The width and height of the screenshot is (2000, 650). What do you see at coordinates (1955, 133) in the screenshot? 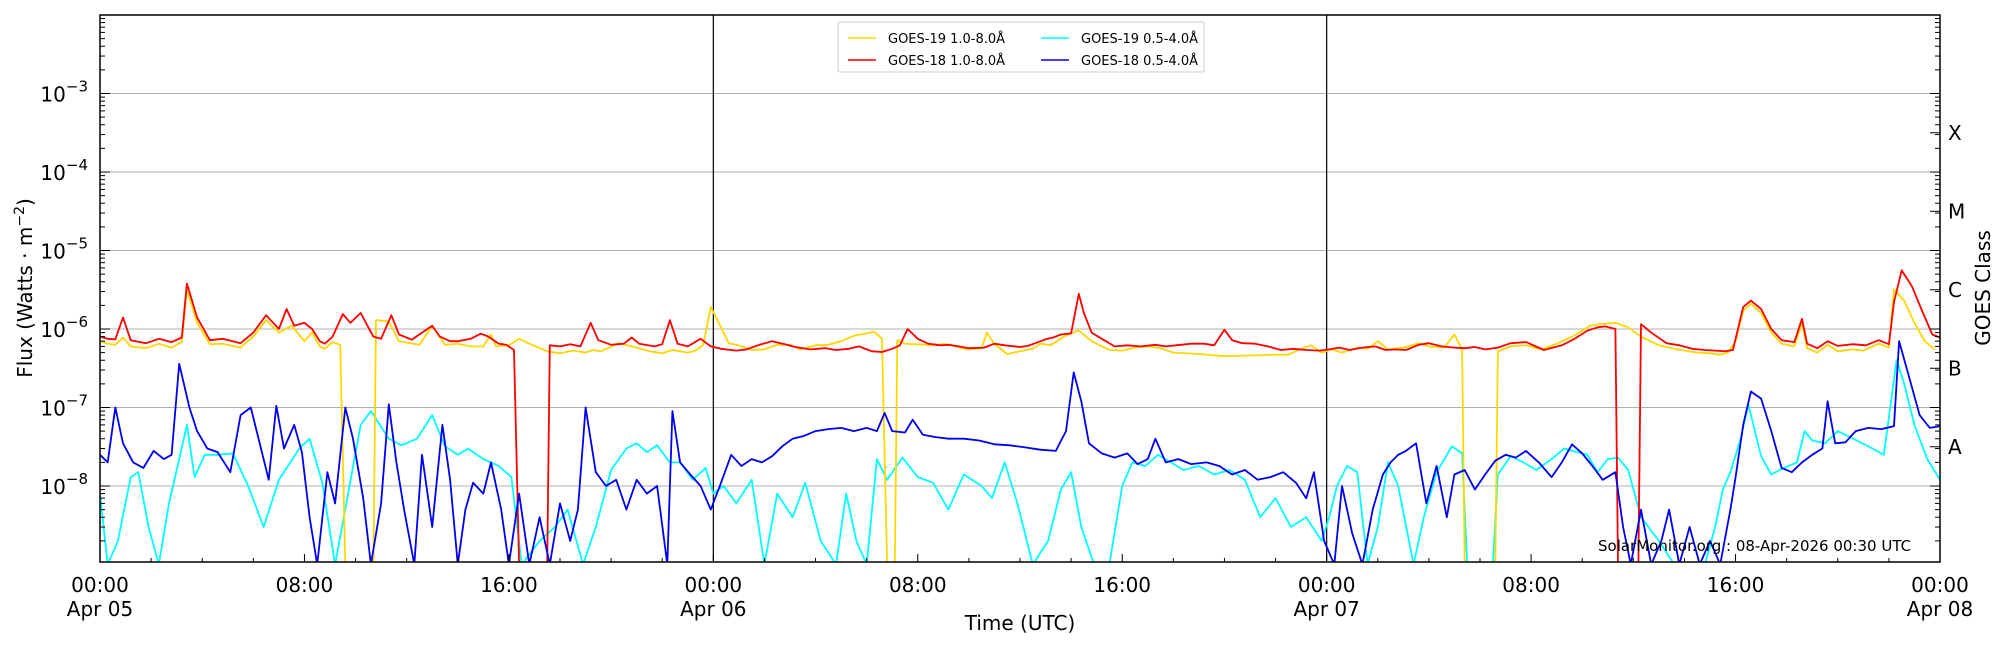
I see `goes-class-x: X` at bounding box center [1955, 133].